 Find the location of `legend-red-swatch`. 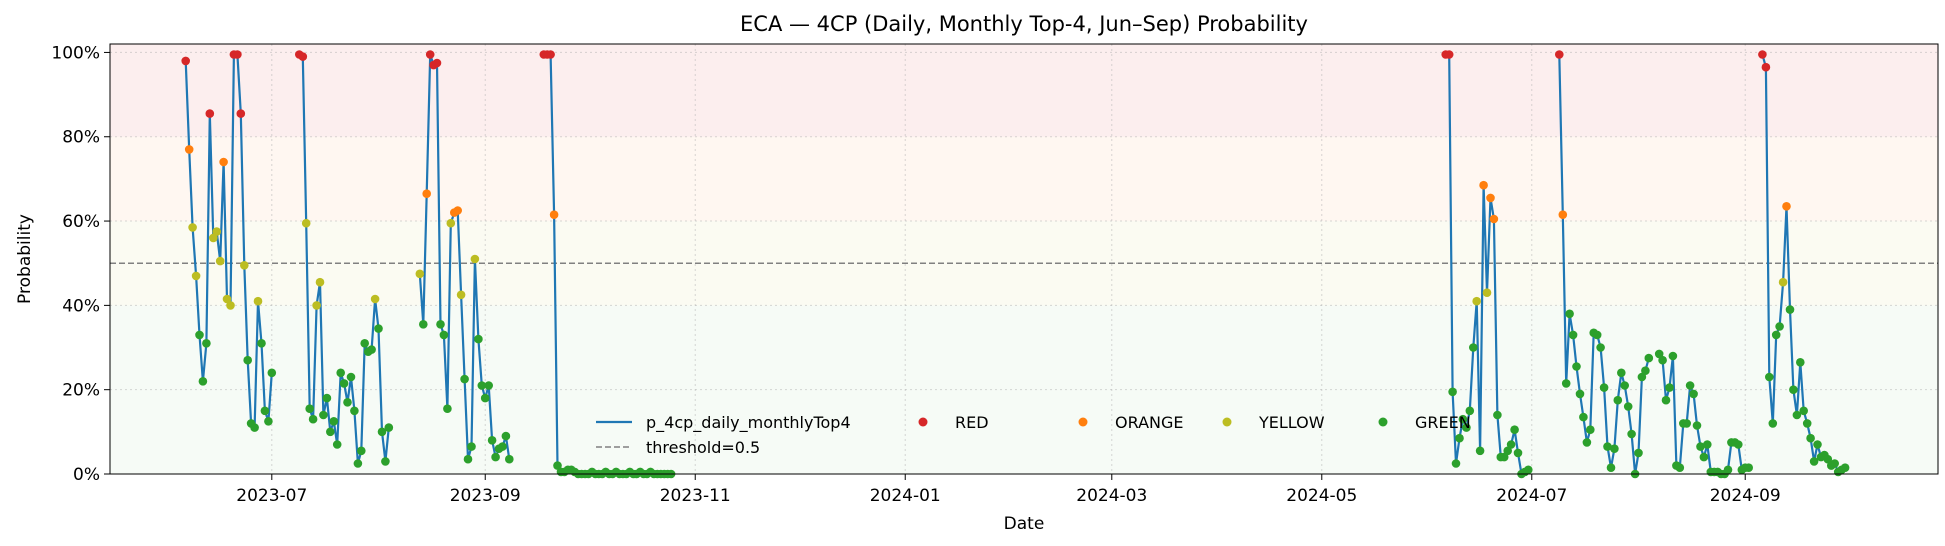

legend-red-swatch is located at coordinates (923, 422).